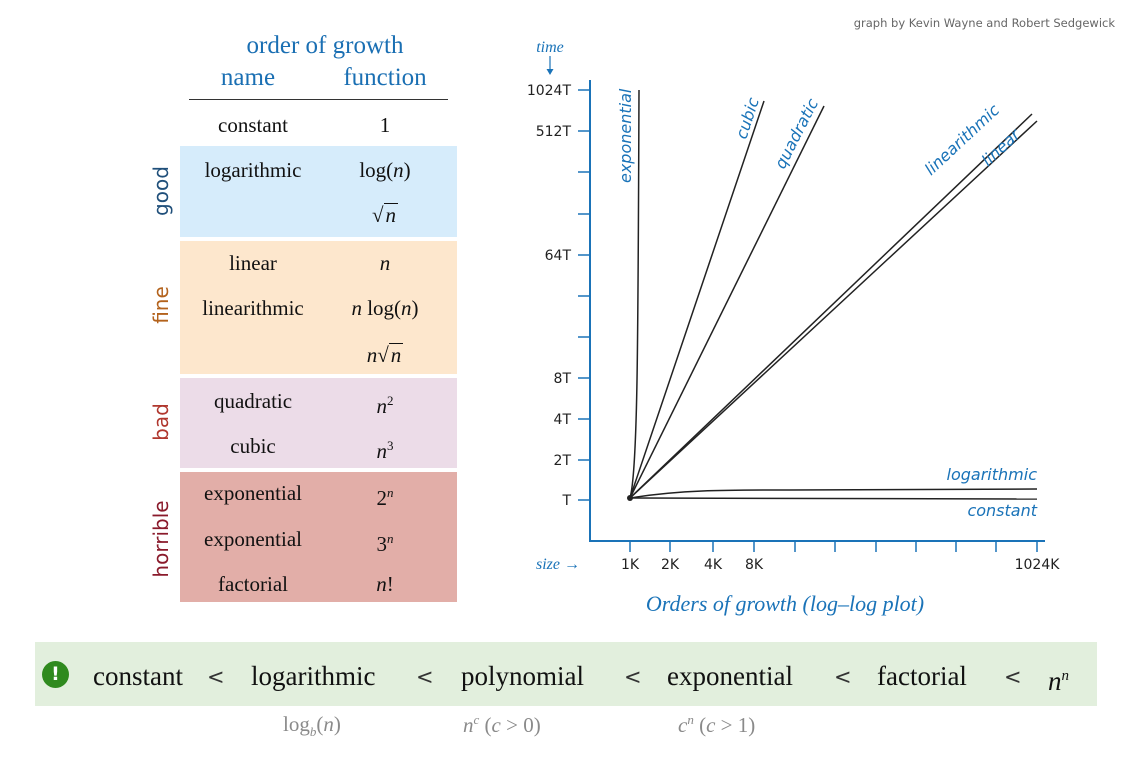  What do you see at coordinates (713, 565) in the screenshot?
I see `x-tick-label-4k: 4K` at bounding box center [713, 565].